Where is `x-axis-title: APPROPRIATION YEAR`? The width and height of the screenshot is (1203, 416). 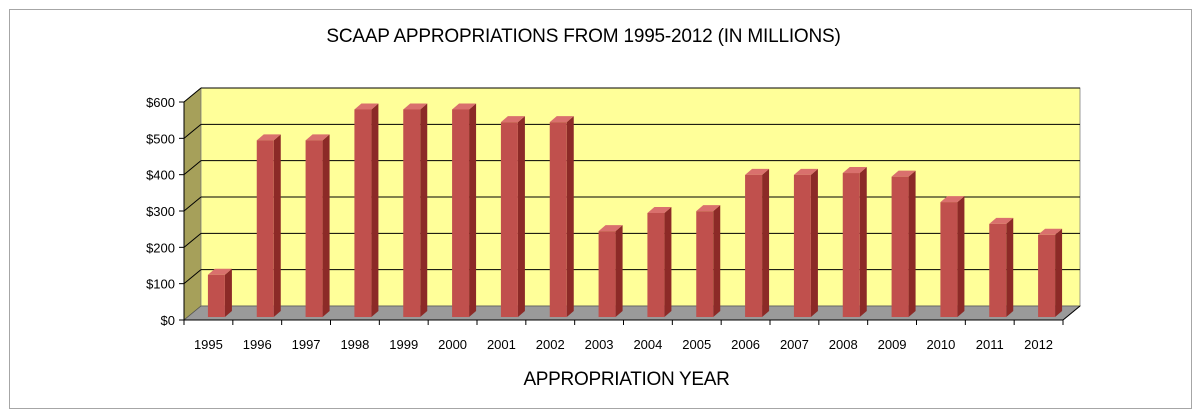 x-axis-title: APPROPRIATION YEAR is located at coordinates (626, 379).